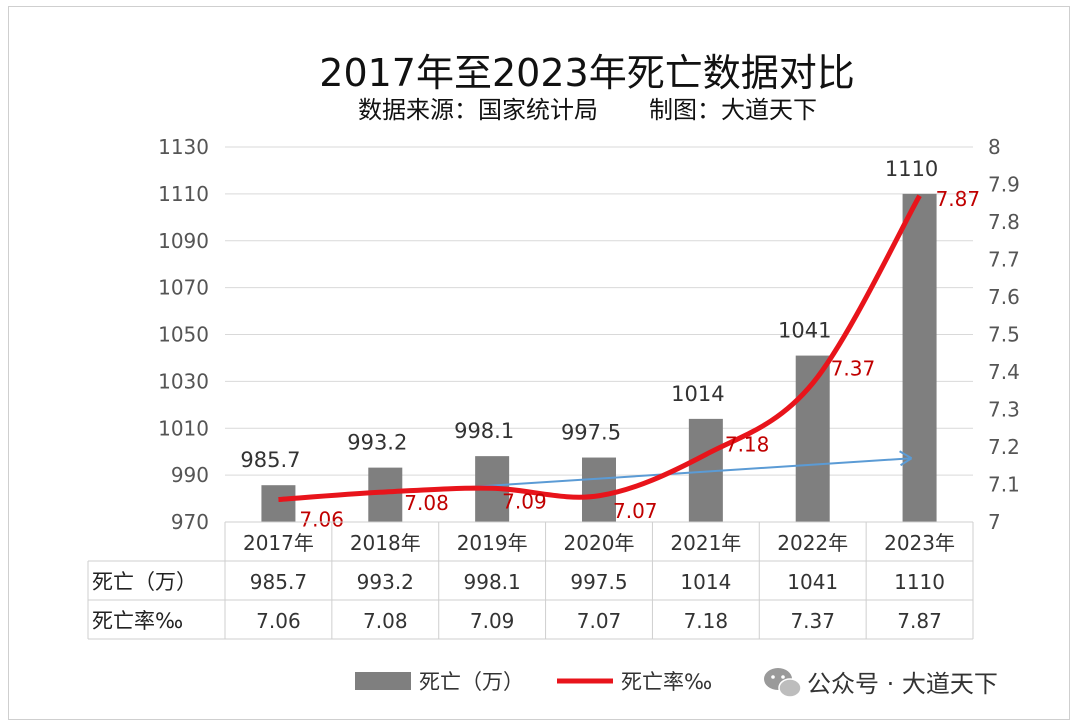 The height and width of the screenshot is (727, 1080). What do you see at coordinates (183, 288) in the screenshot?
I see `y-left-tick-label: 1070` at bounding box center [183, 288].